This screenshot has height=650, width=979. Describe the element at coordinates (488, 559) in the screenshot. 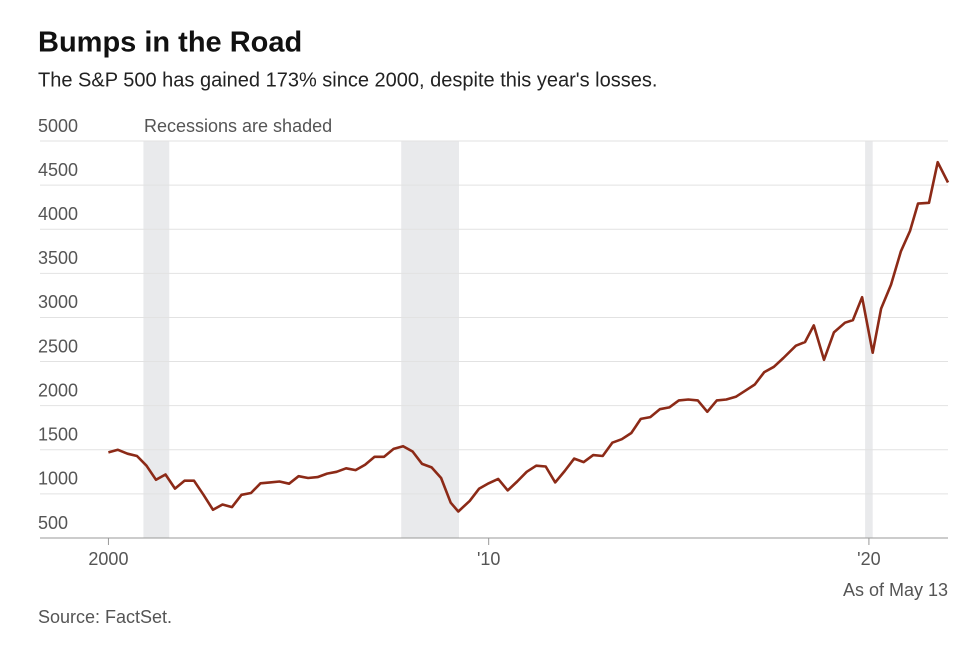

I see `x-tick-label: '10` at that location.